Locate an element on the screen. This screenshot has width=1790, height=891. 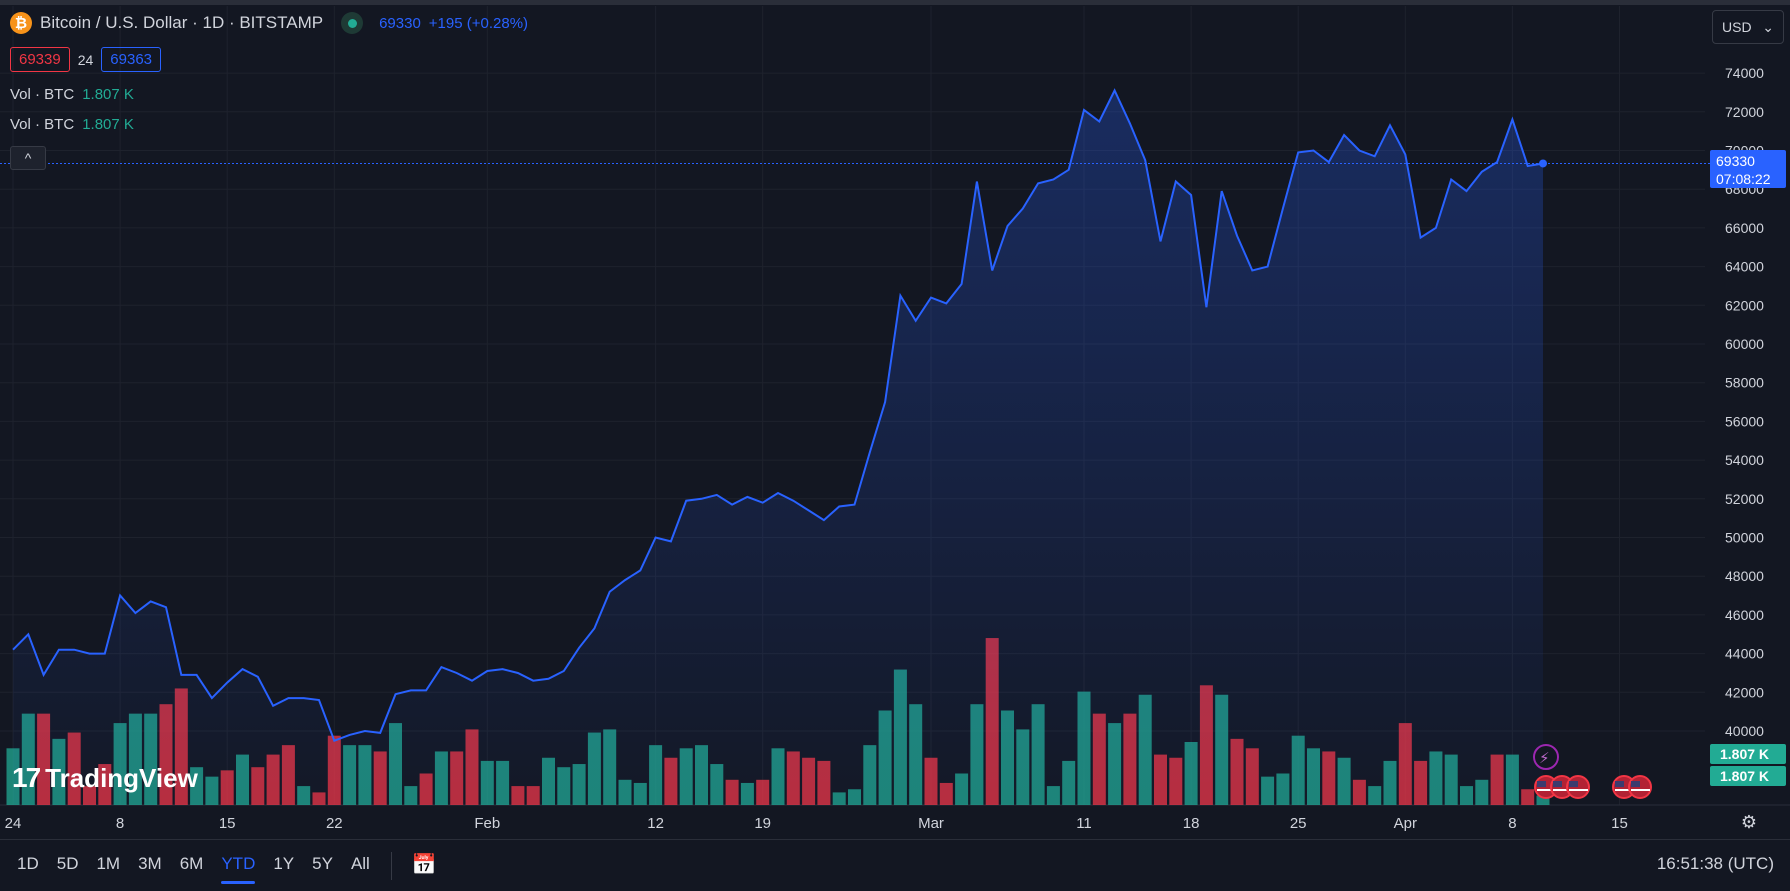
y-tick-label: 46000 is located at coordinates (1744, 615).